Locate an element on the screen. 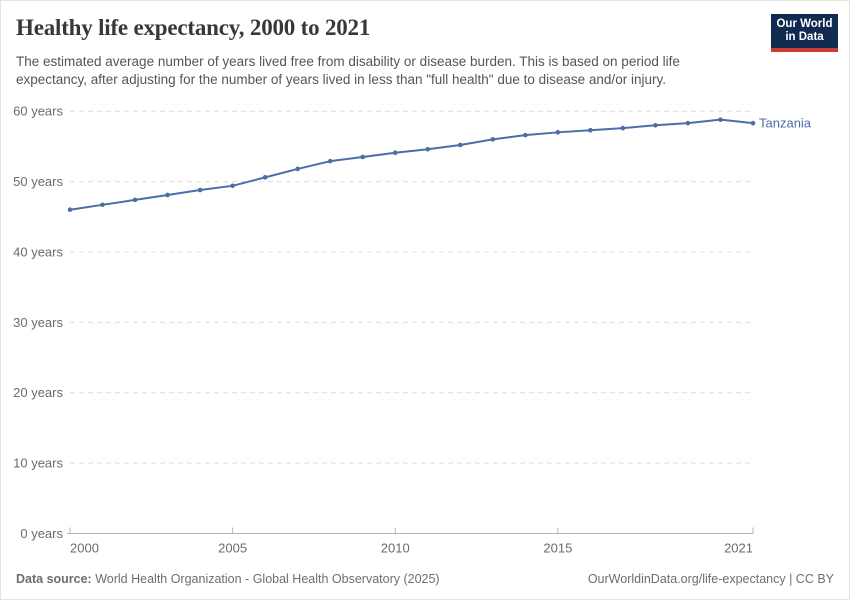 The height and width of the screenshot is (600, 850). y-axis-label: 0 years is located at coordinates (41, 533).